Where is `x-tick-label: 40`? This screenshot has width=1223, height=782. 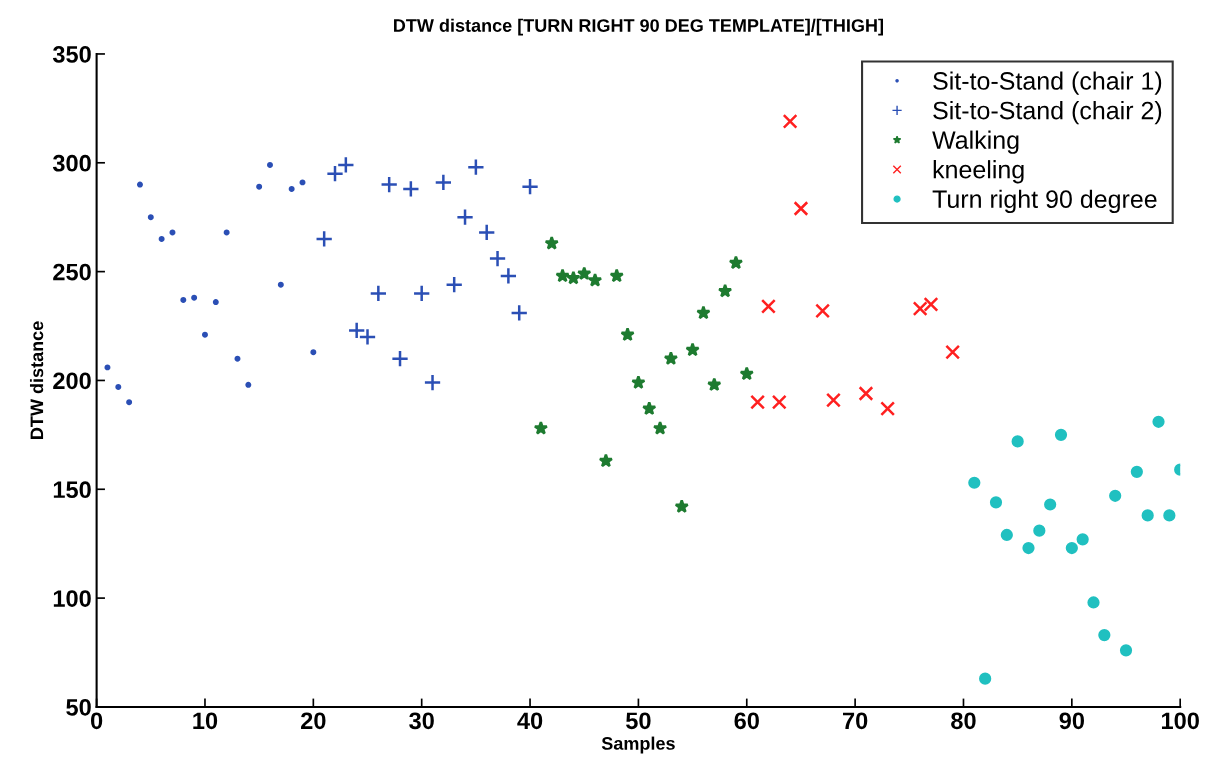 x-tick-label: 40 is located at coordinates (530, 721).